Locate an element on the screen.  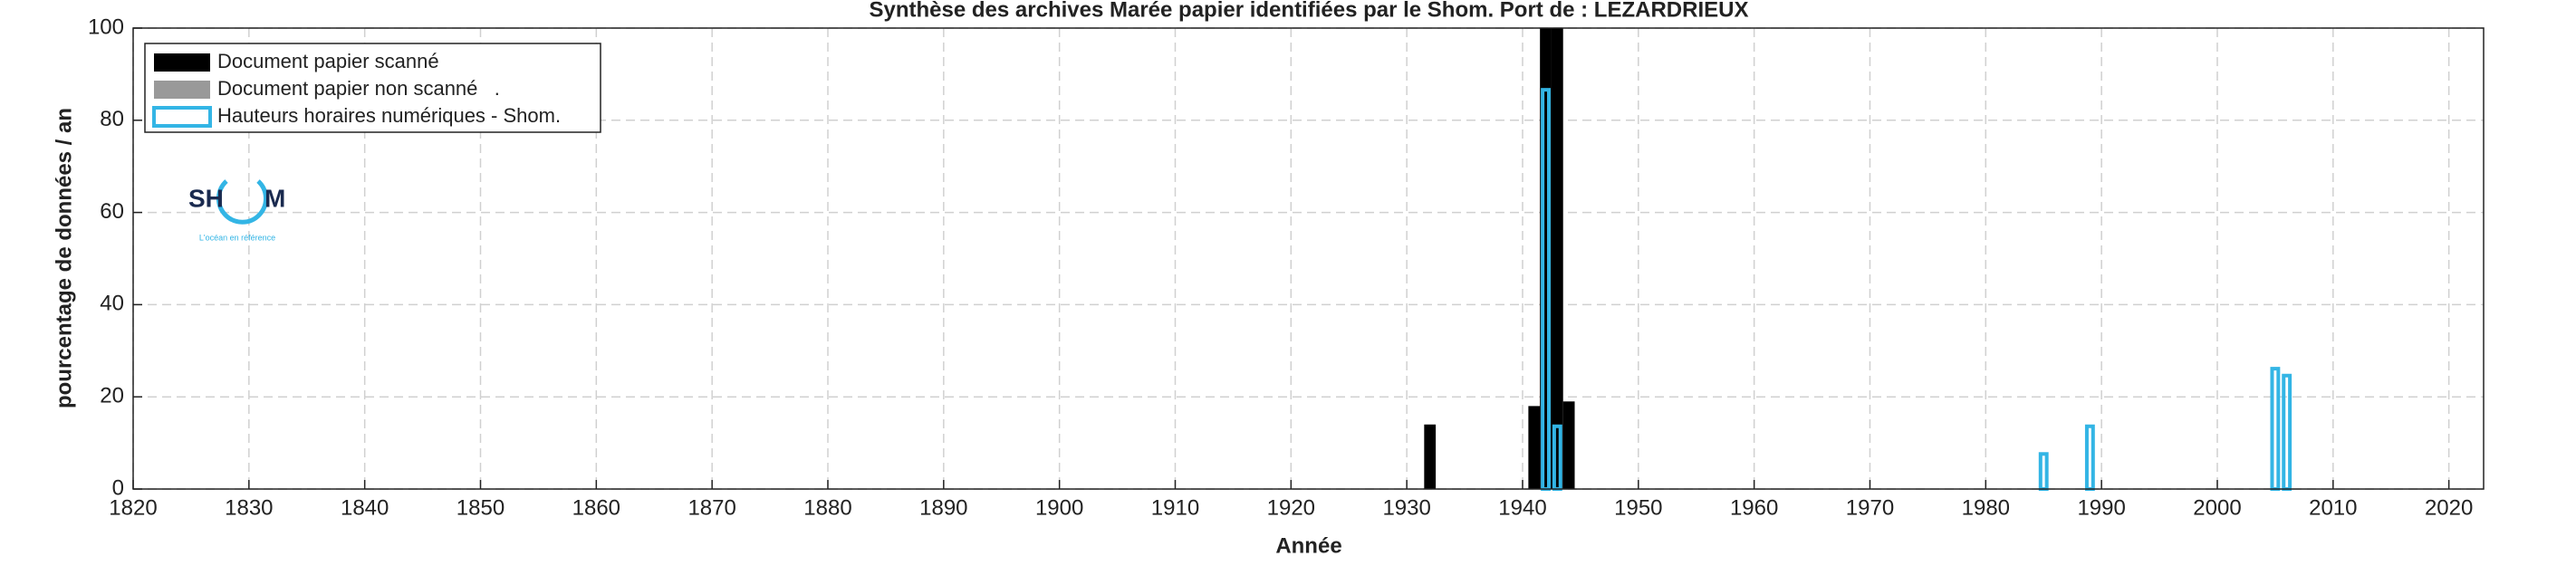
y-tick-label: 20 is located at coordinates (112, 396).